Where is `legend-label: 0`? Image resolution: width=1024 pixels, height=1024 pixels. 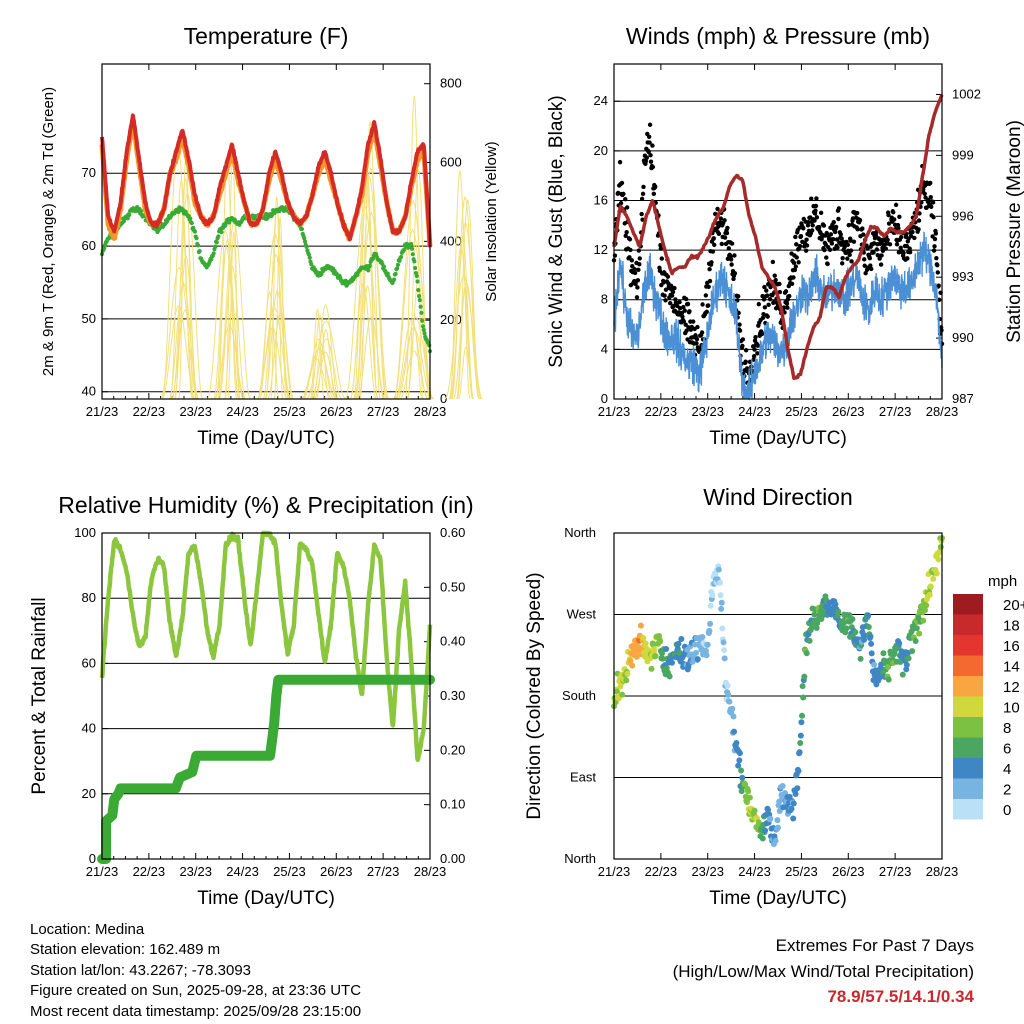 legend-label: 0 is located at coordinates (1007, 810).